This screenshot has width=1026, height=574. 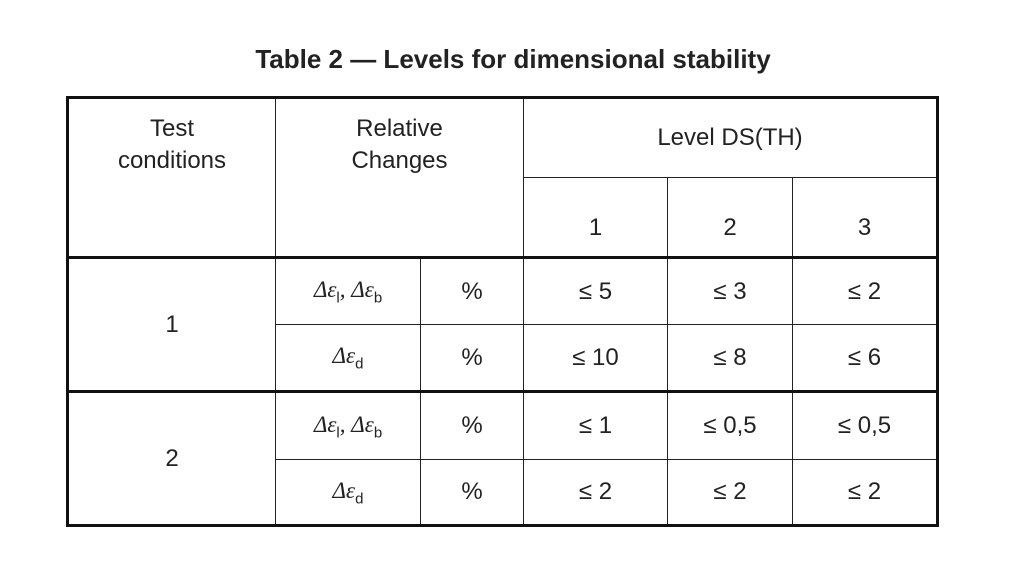 I want to click on condition-cell: 1, so click(x=171, y=324).